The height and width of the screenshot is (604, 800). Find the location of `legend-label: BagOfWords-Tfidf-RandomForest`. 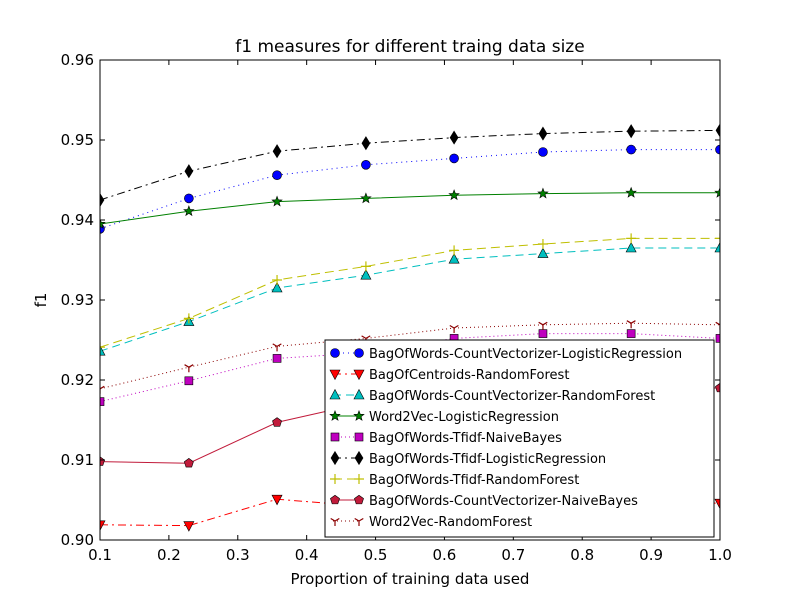

legend-label: BagOfWords-Tfidf-RandomForest is located at coordinates (474, 480).